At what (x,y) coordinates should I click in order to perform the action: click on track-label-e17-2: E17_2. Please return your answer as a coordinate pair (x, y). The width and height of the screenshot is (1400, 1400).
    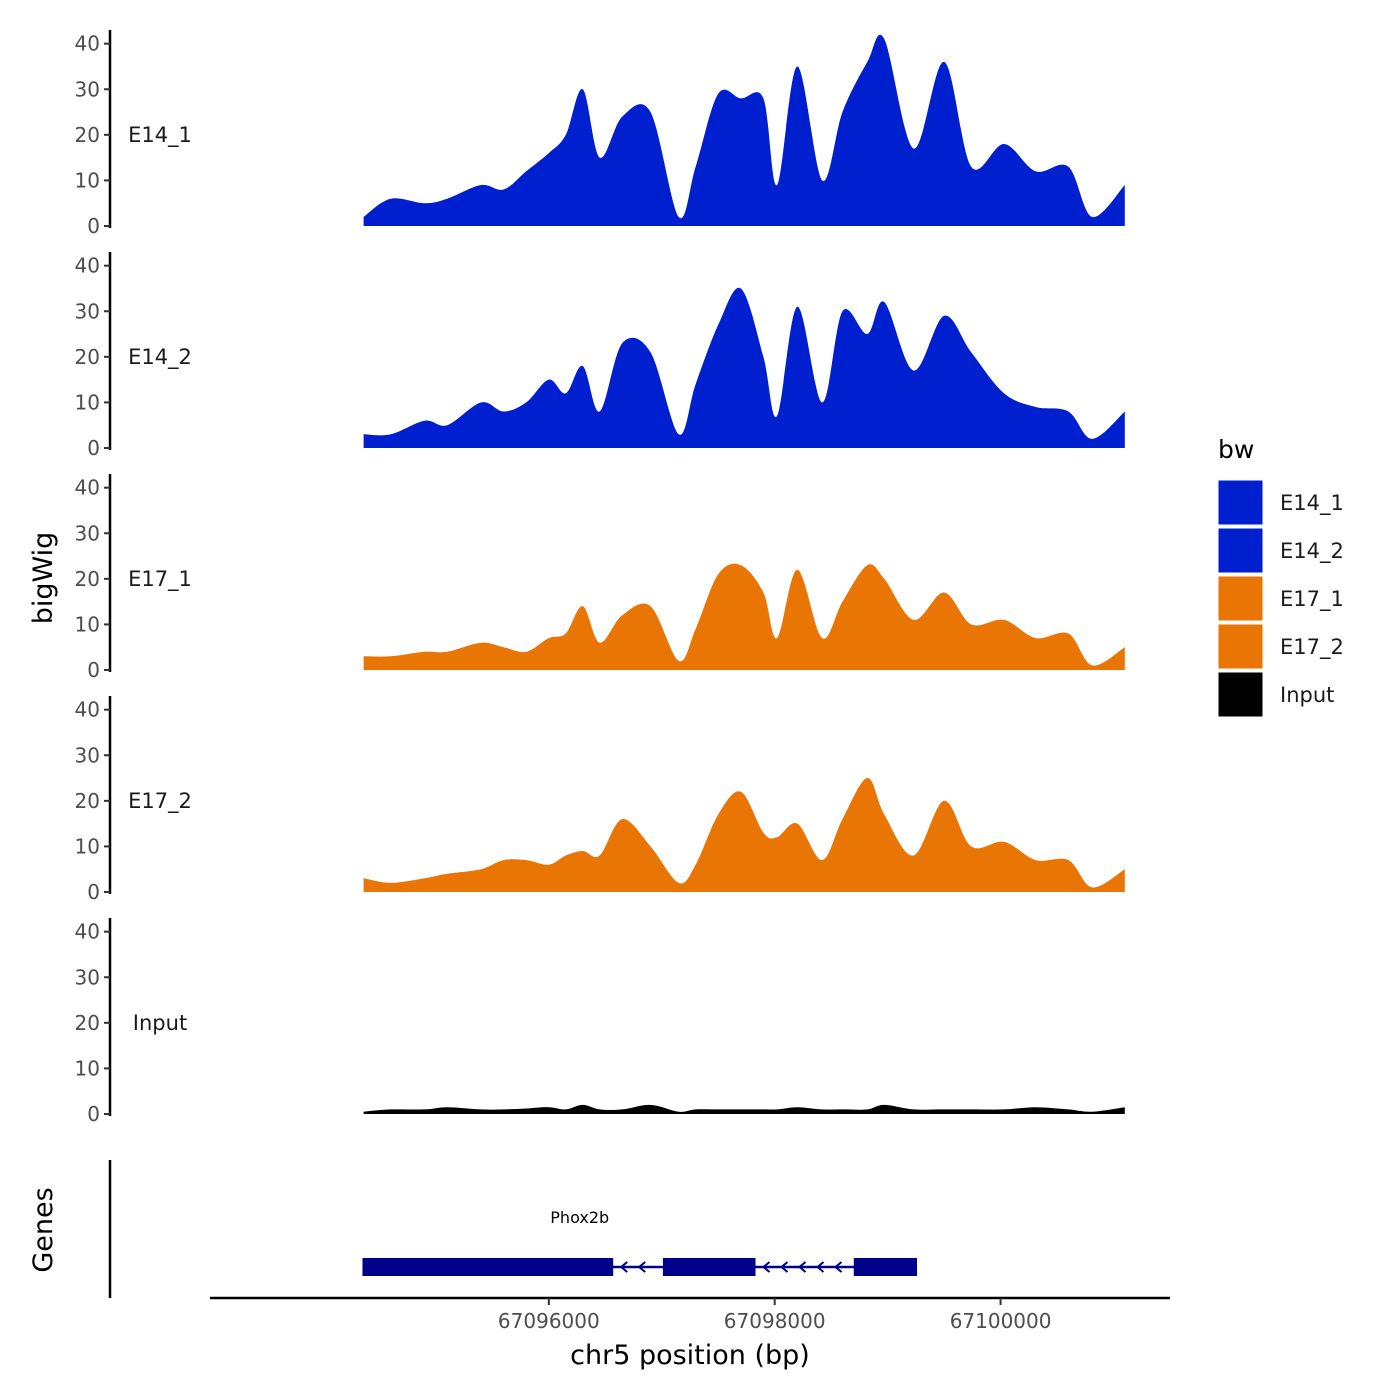
    Looking at the image, I should click on (160, 801).